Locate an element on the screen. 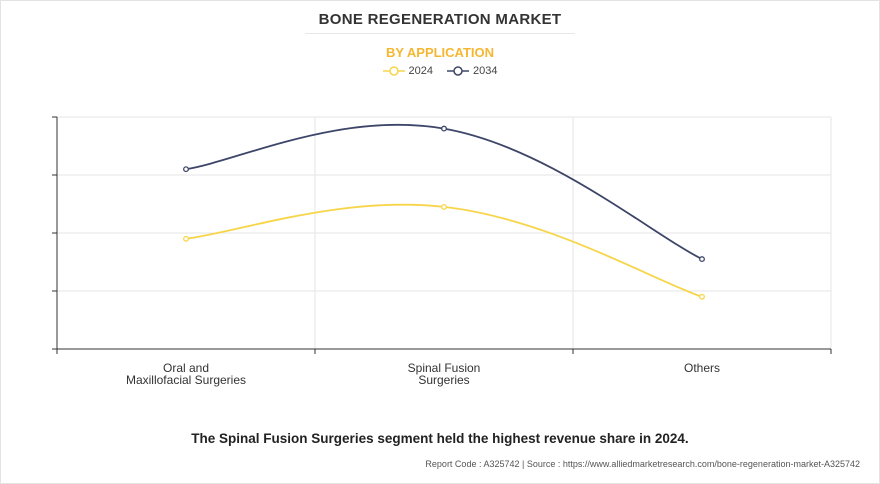 Image resolution: width=880 pixels, height=484 pixels. series-line-2024 is located at coordinates (444, 250).